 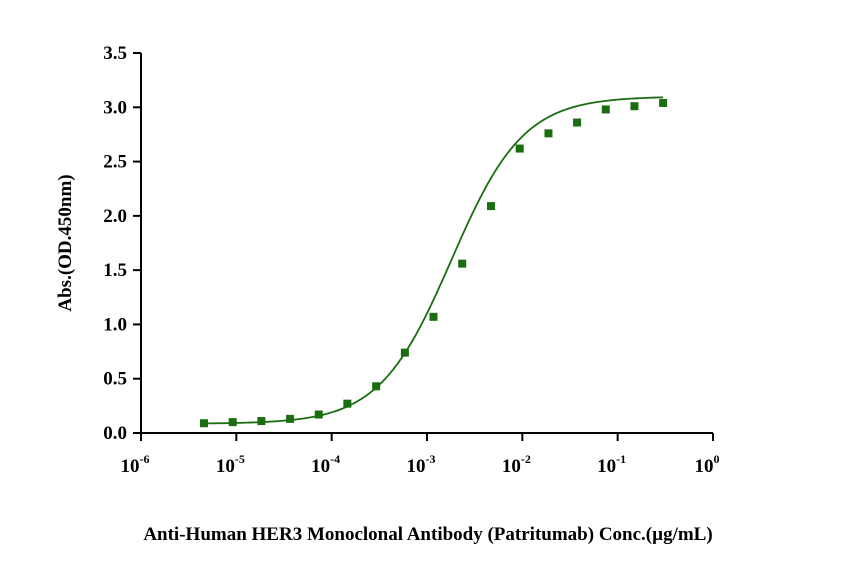 I want to click on x-axis: 10⁻⁶ 10⁻⁵ 10⁻⁴ 10⁻³ 10⁻² 10⁻¹ 10⁰, so click(x=420, y=454).